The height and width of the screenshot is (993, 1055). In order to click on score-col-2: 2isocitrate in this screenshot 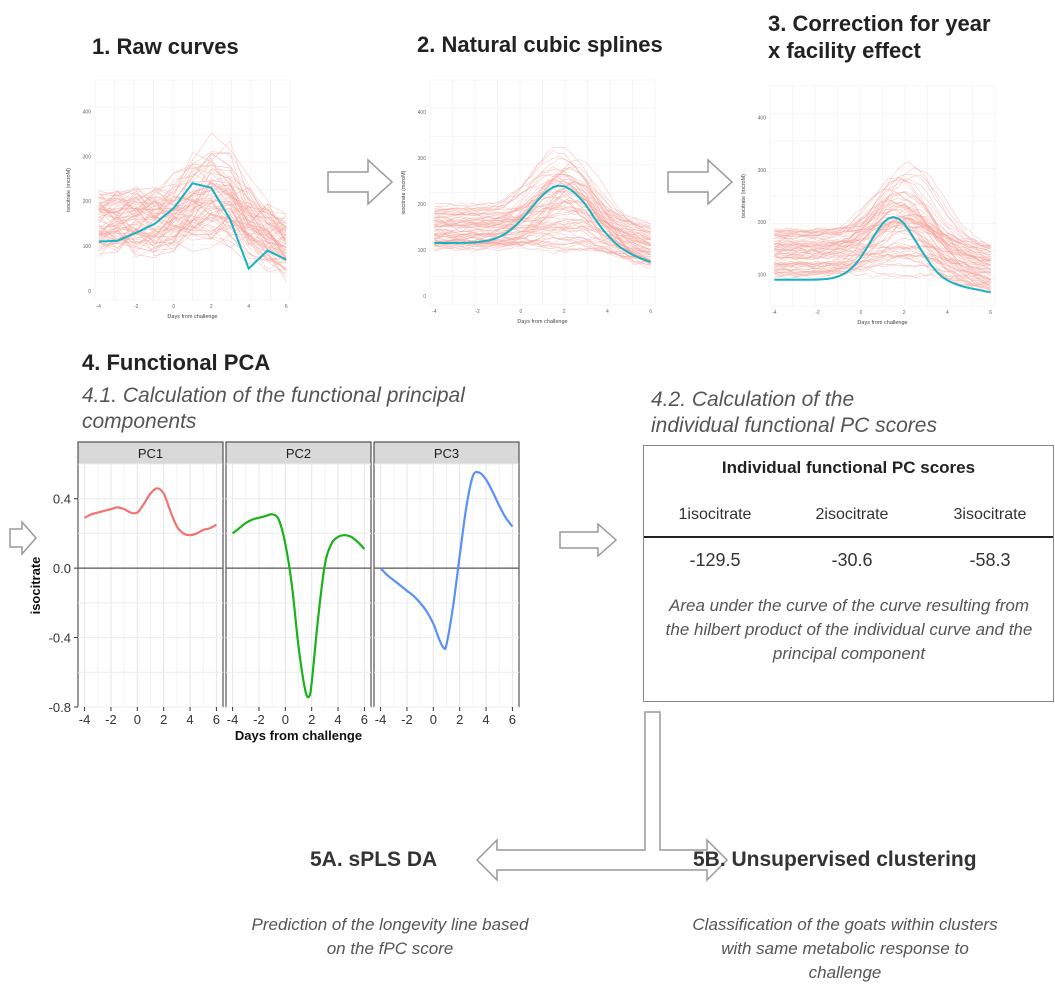, I will do `click(852, 514)`.